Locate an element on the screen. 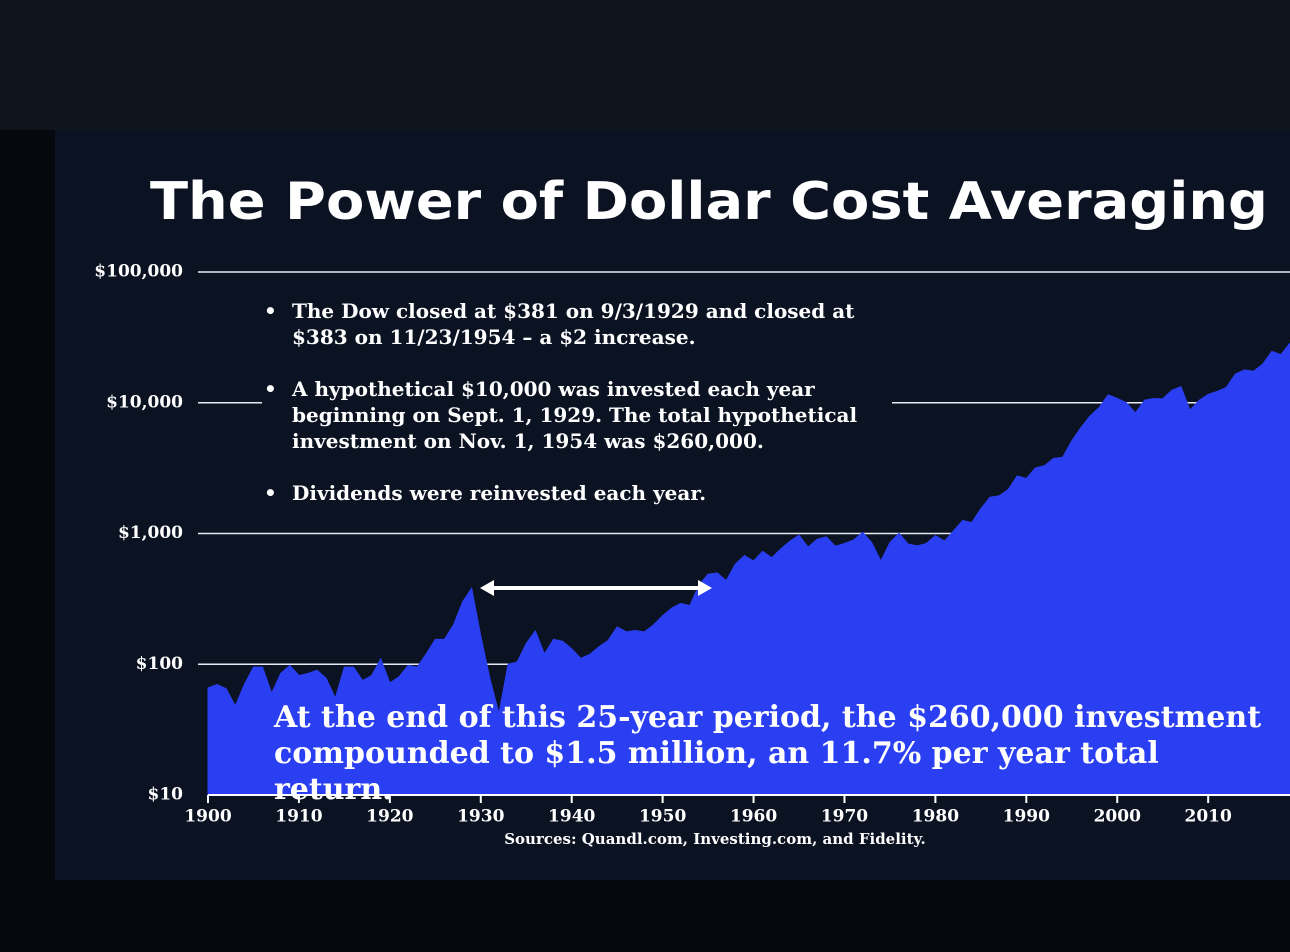  x-tick-label: 1930 is located at coordinates (480, 817).